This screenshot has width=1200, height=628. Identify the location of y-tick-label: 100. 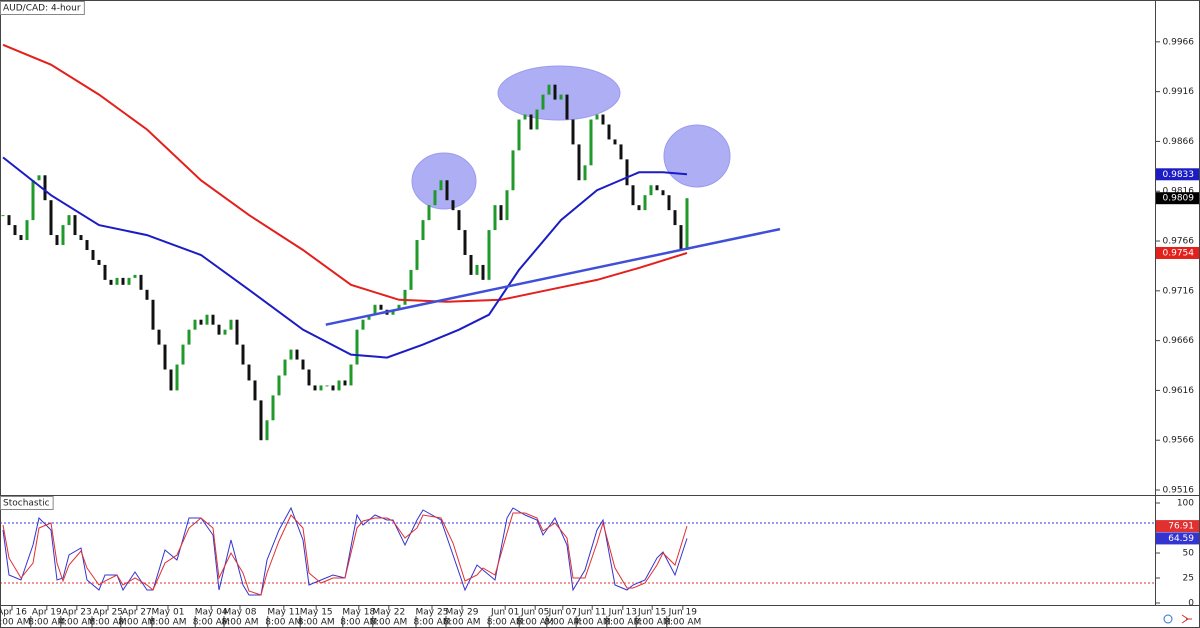
(1185, 504).